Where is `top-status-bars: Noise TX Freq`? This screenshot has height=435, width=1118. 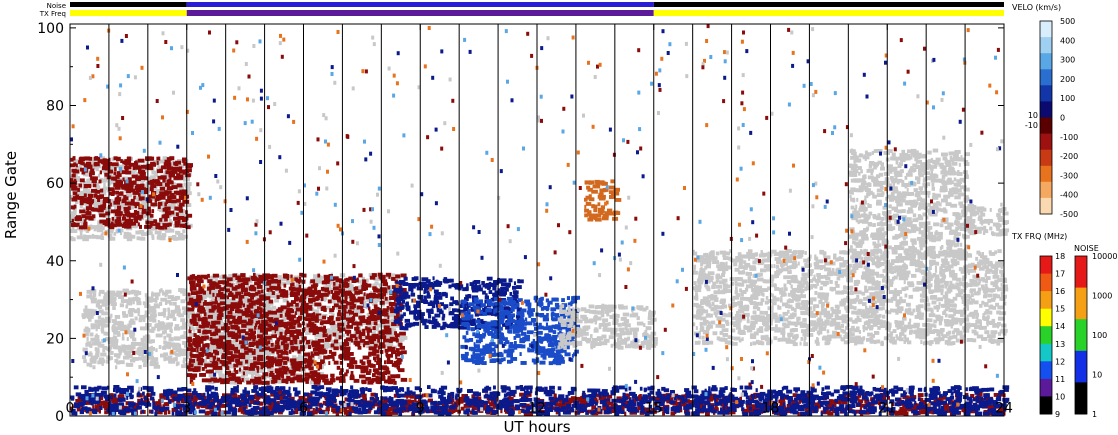
top-status-bars: Noise TX Freq is located at coordinates (521, 10).